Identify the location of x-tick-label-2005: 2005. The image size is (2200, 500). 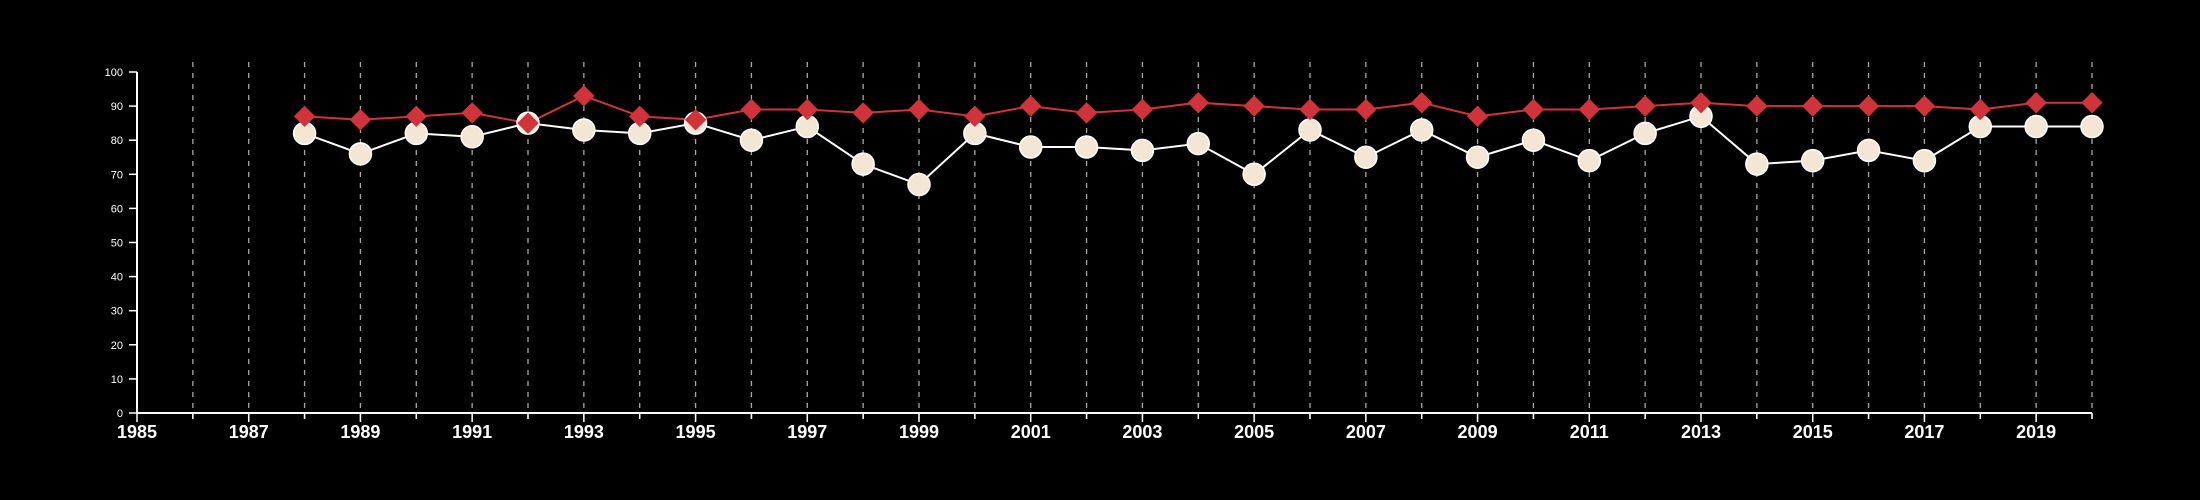
(1254, 432).